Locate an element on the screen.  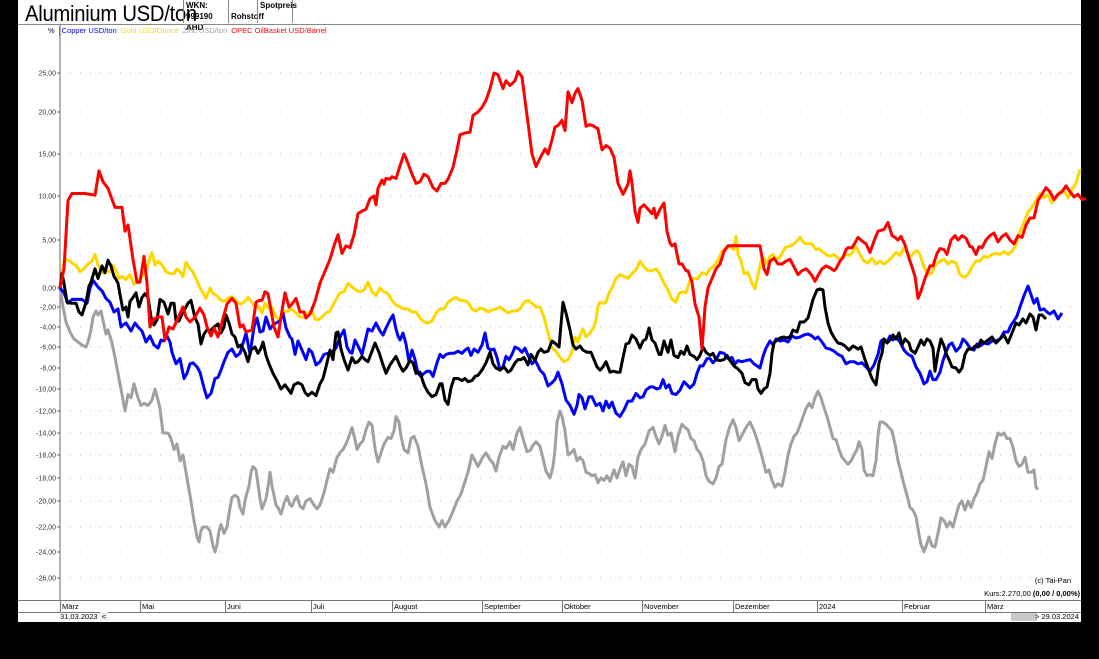
y-tick-label: 10,00 is located at coordinates (47, 197).